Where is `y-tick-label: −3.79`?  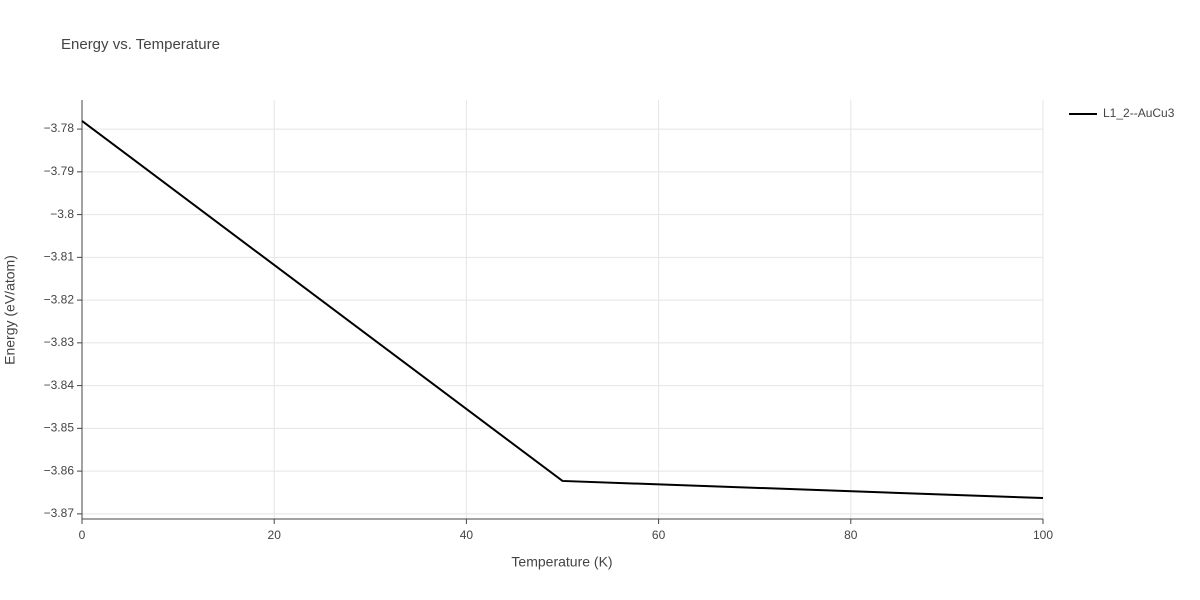 y-tick-label: −3.79 is located at coordinates (59, 171).